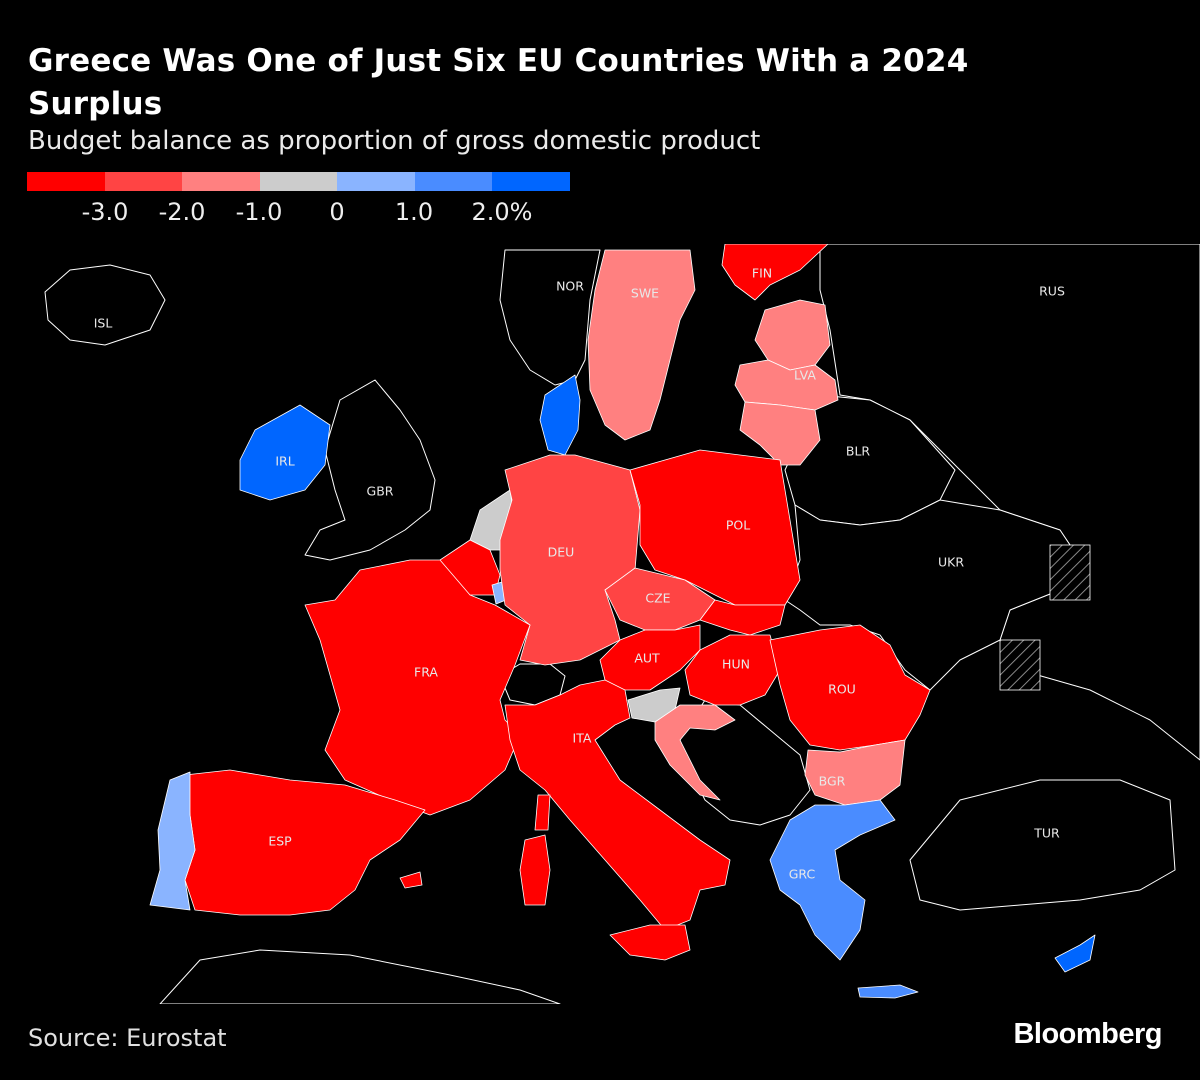  Describe the element at coordinates (657, 598) in the screenshot. I see `label-cze: CZE` at that location.